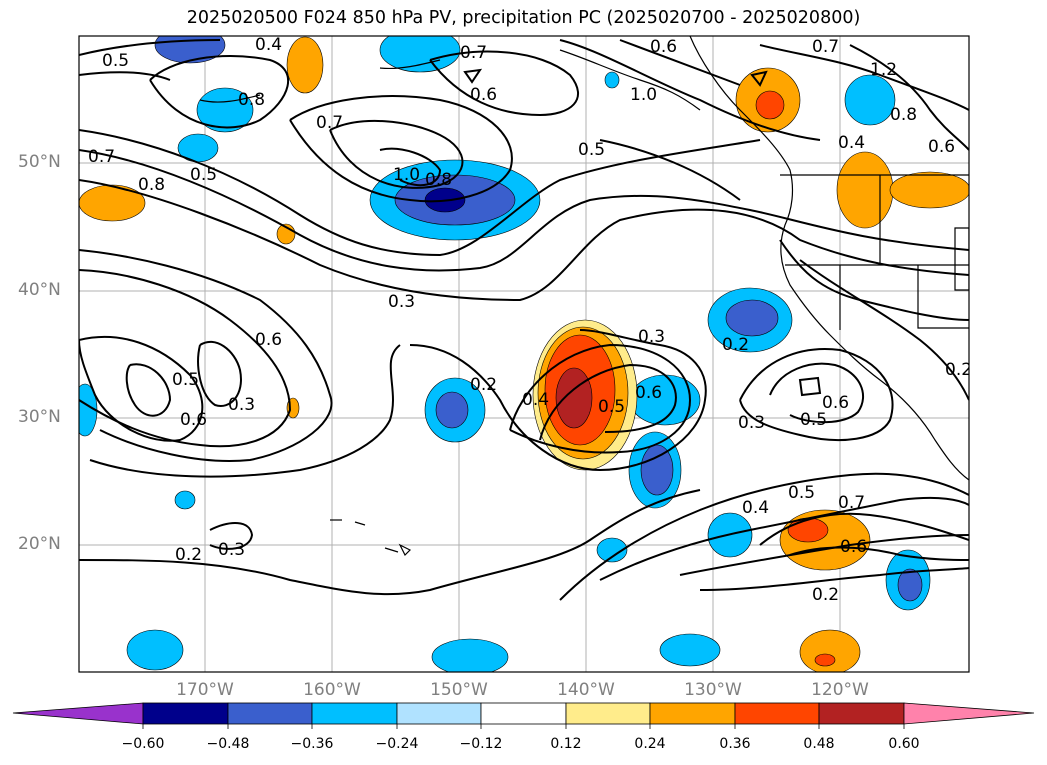 The image size is (1047, 765). Describe the element at coordinates (650, 744) in the screenshot. I see `colorbar-tick: 0.24` at that location.